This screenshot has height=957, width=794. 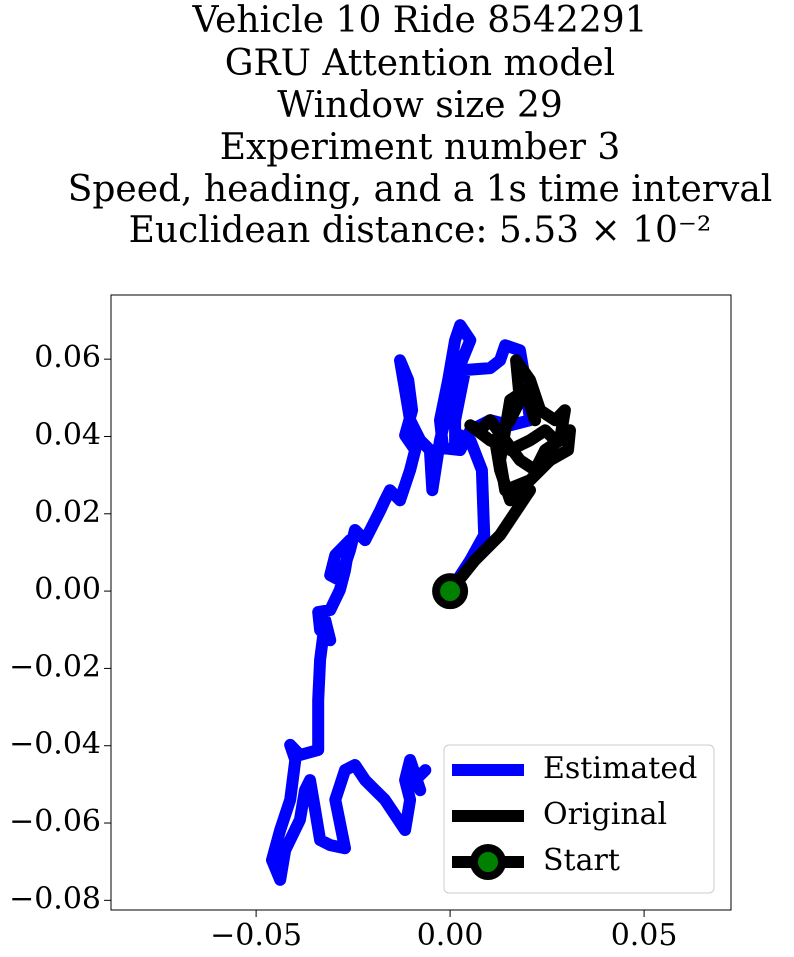 I want to click on chart-title: Euclidean distance: 5.53 × 10⁻², so click(x=420, y=230).